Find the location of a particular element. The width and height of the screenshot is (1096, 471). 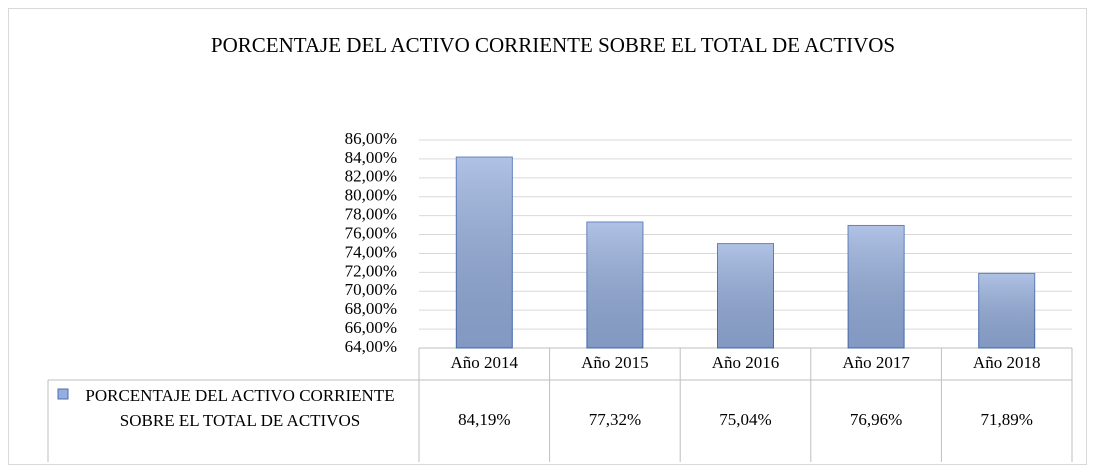

y-tick-label: 80,00% is located at coordinates (371, 195).